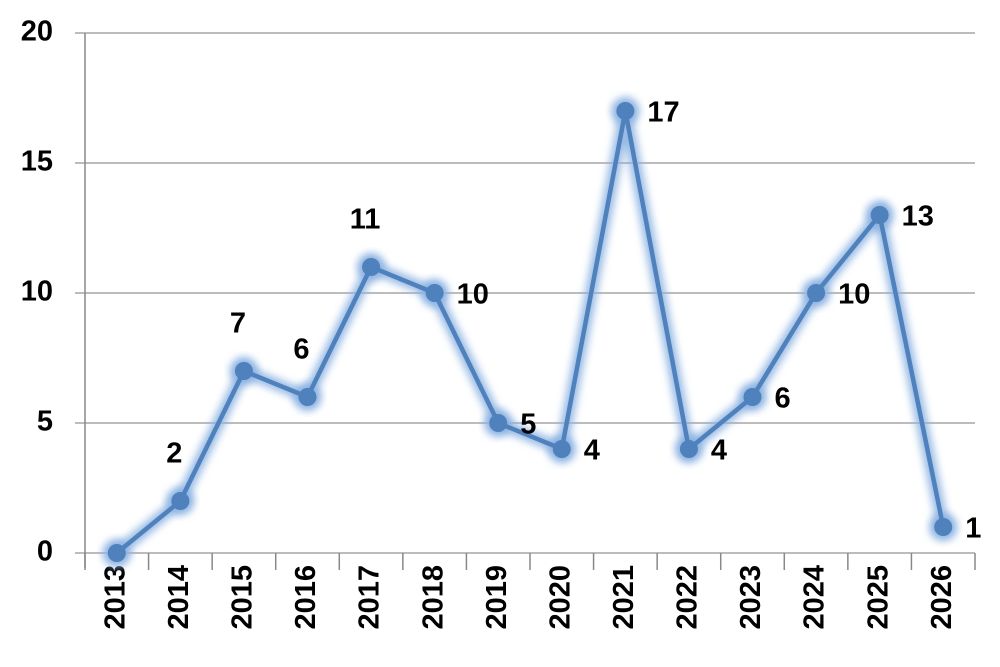 The height and width of the screenshot is (667, 1000). Describe the element at coordinates (918, 217) in the screenshot. I see `data-label: 13` at that location.